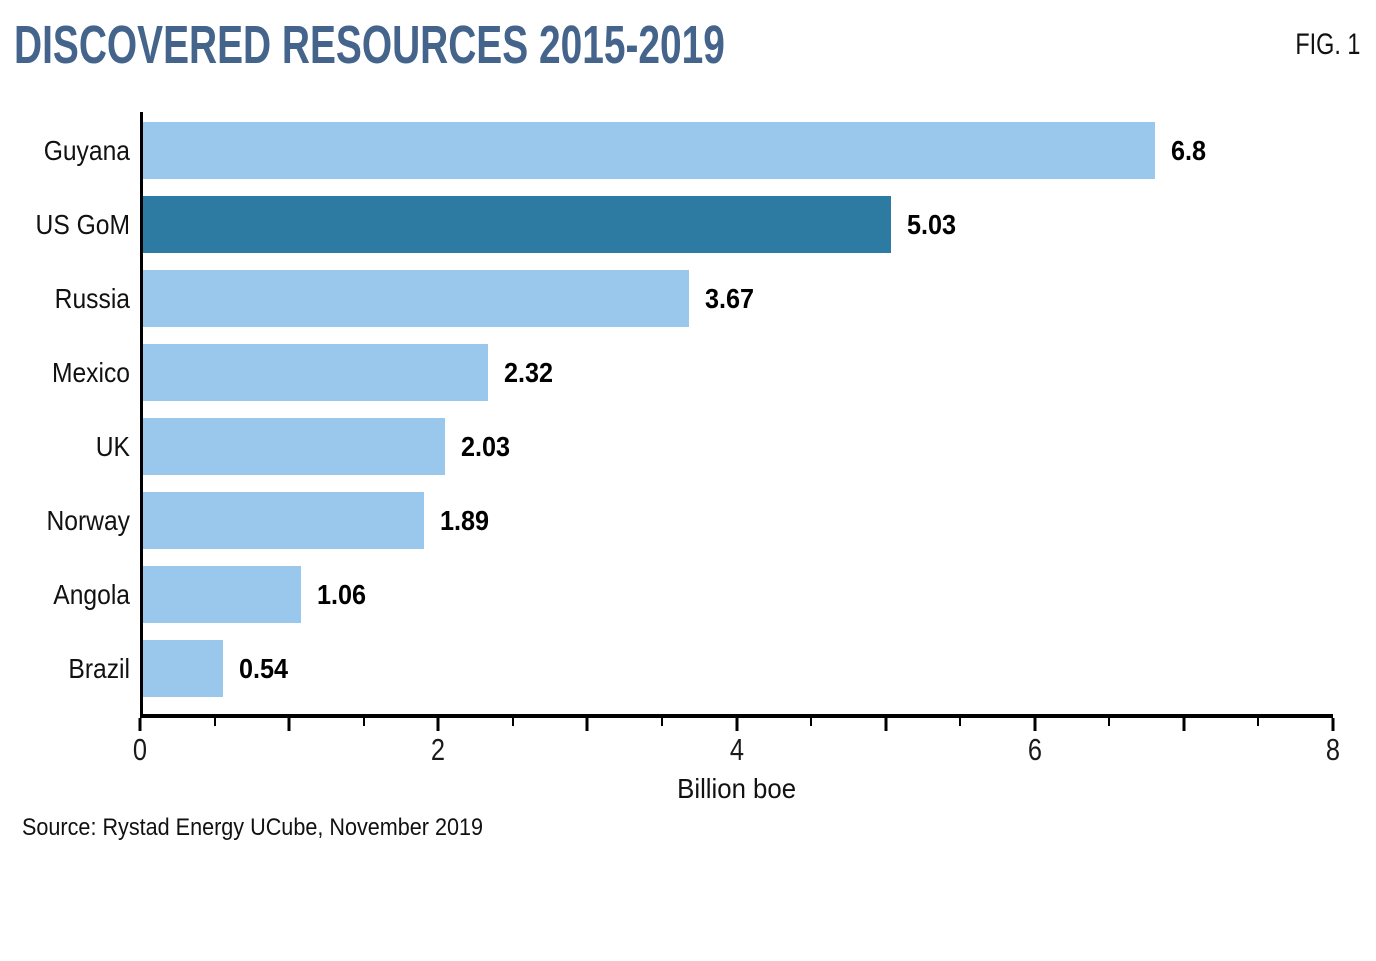 The image size is (1376, 961). Describe the element at coordinates (91, 594) in the screenshot. I see `category-label: Angola` at that location.